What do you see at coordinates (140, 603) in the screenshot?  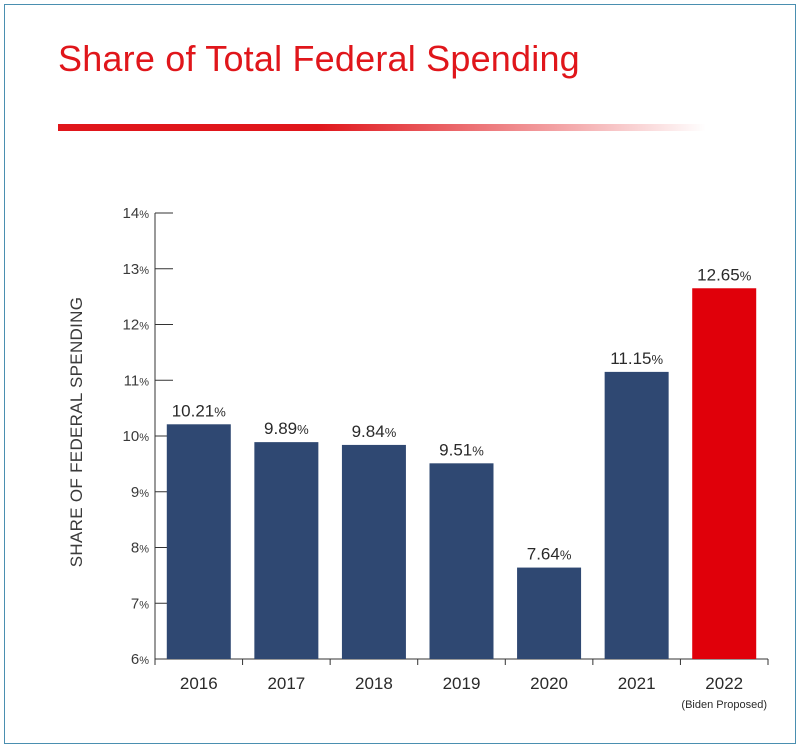 I see `y-tick-label: 7%` at bounding box center [140, 603].